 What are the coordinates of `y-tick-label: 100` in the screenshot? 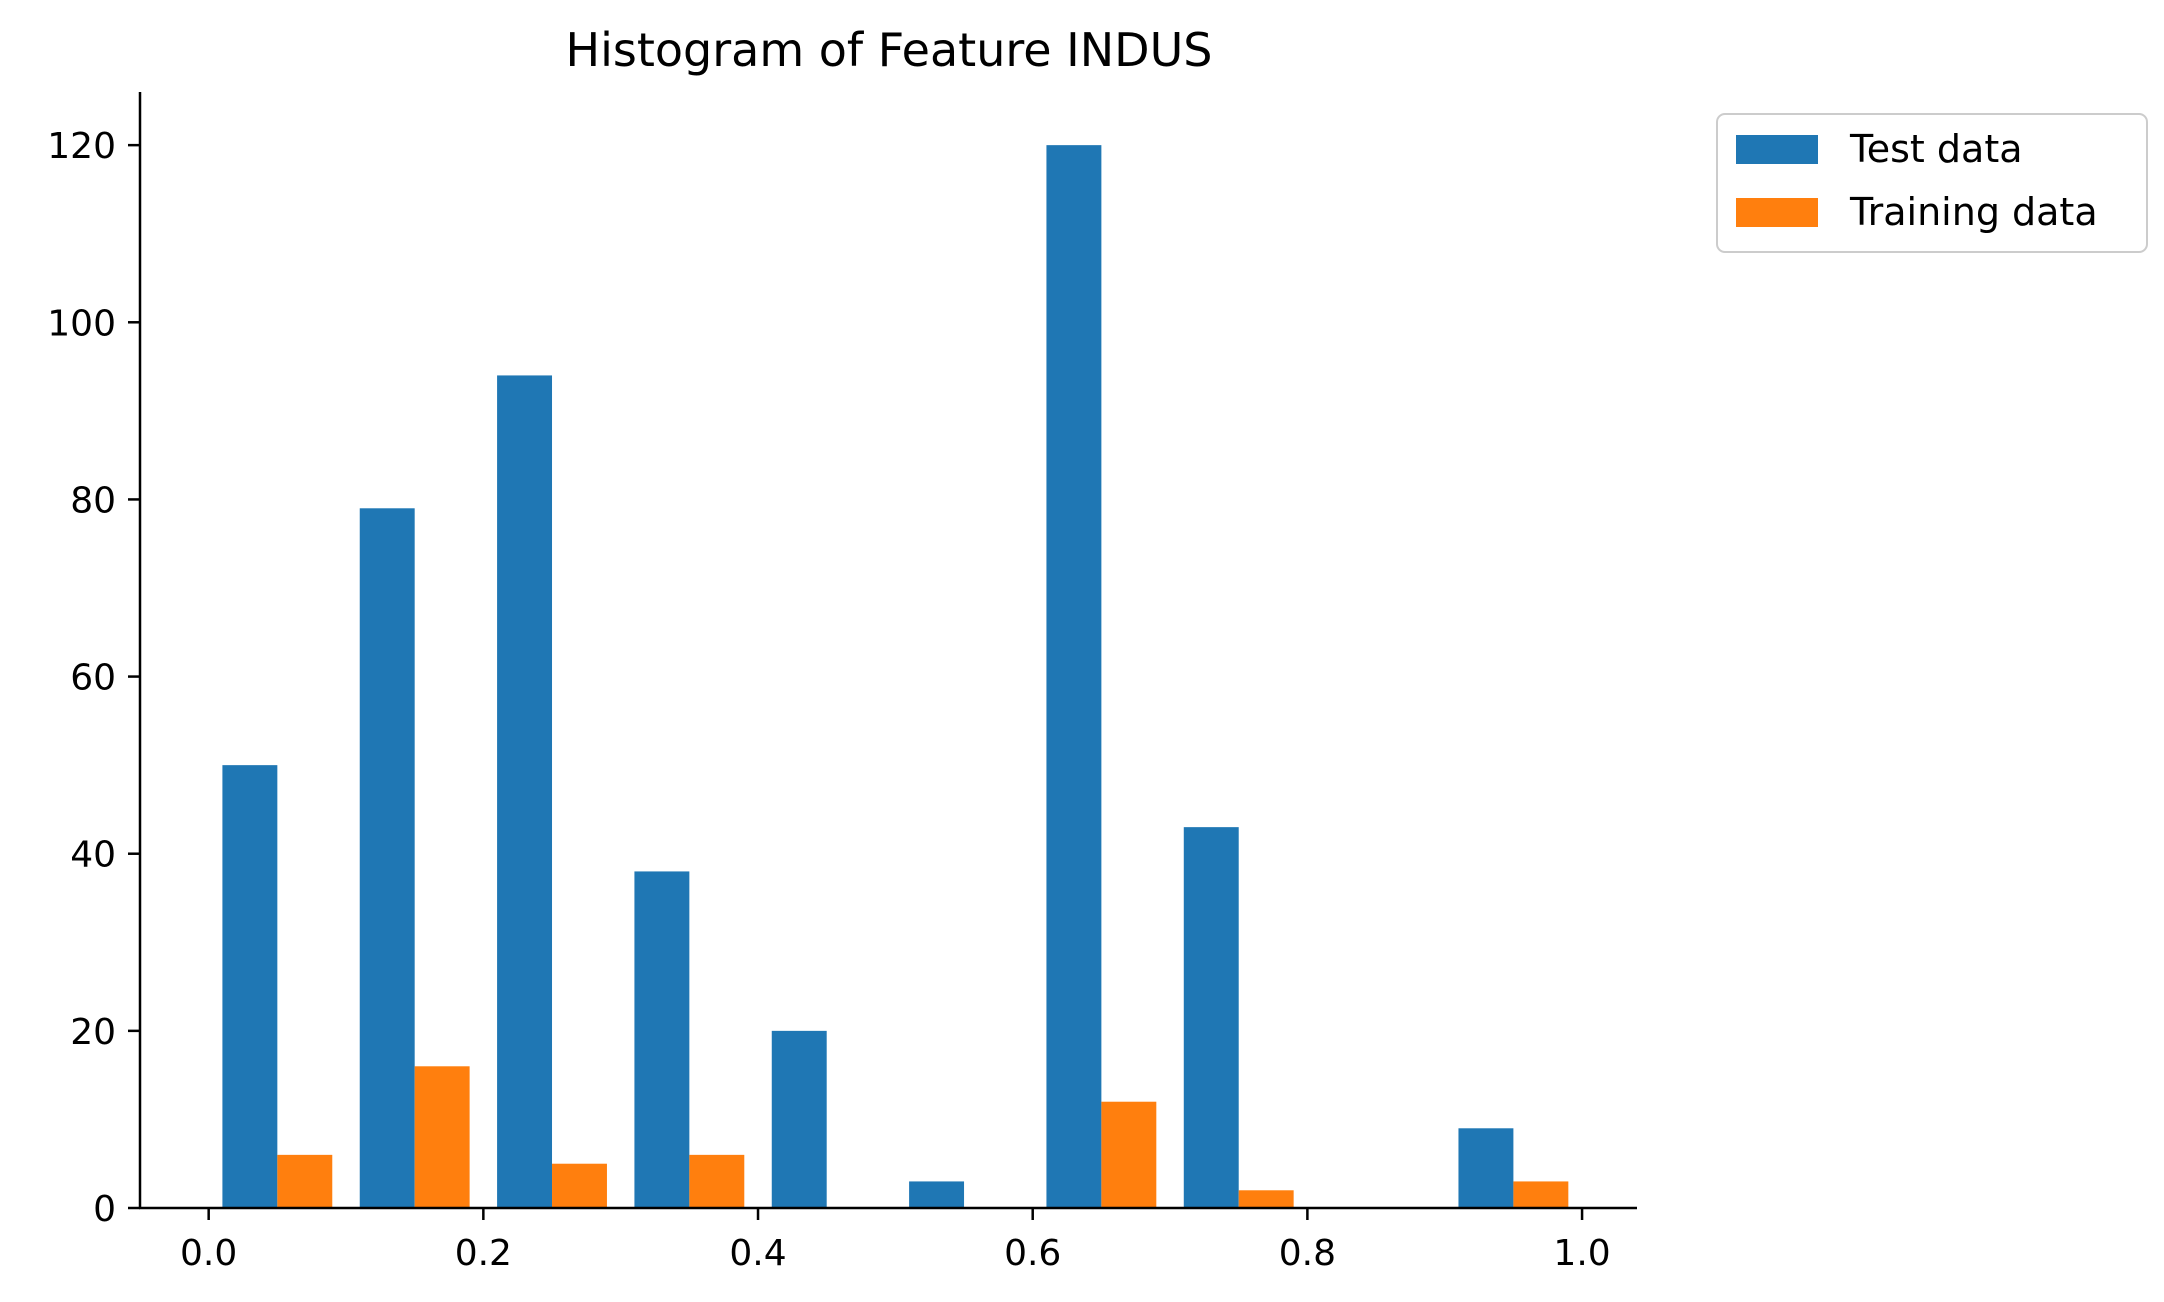 It's located at (81, 323).